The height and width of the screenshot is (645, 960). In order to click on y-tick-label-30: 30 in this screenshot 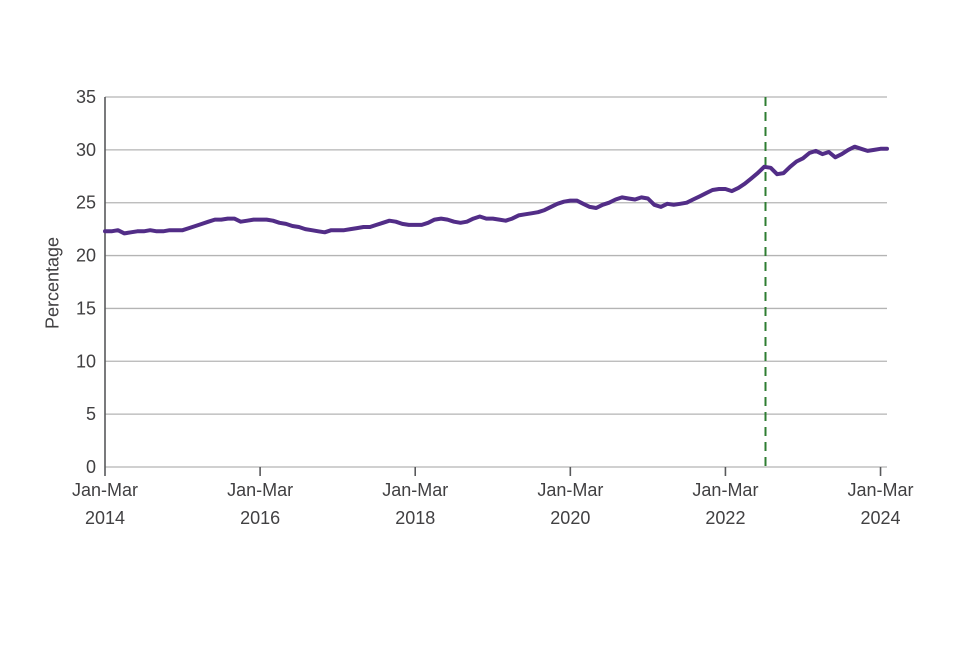, I will do `click(86, 150)`.